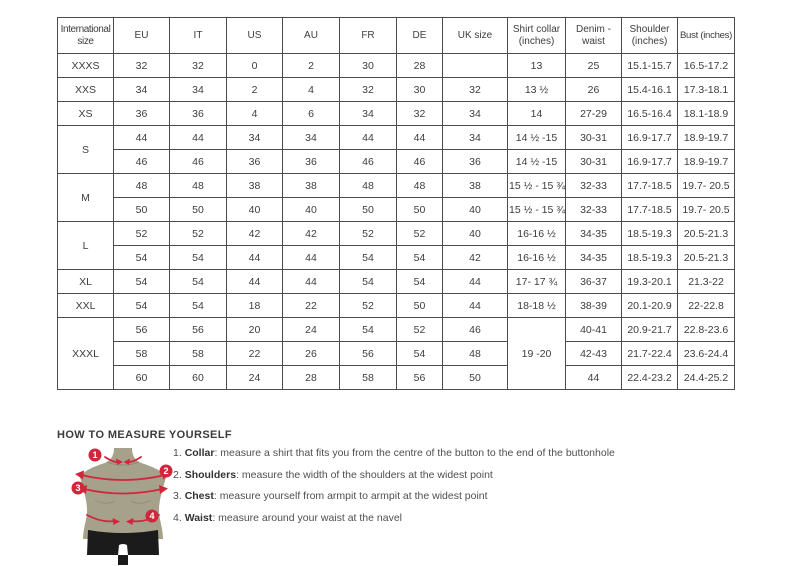 This screenshot has width=787, height=566. What do you see at coordinates (85, 65) in the screenshot?
I see `table-cell: XXXS` at bounding box center [85, 65].